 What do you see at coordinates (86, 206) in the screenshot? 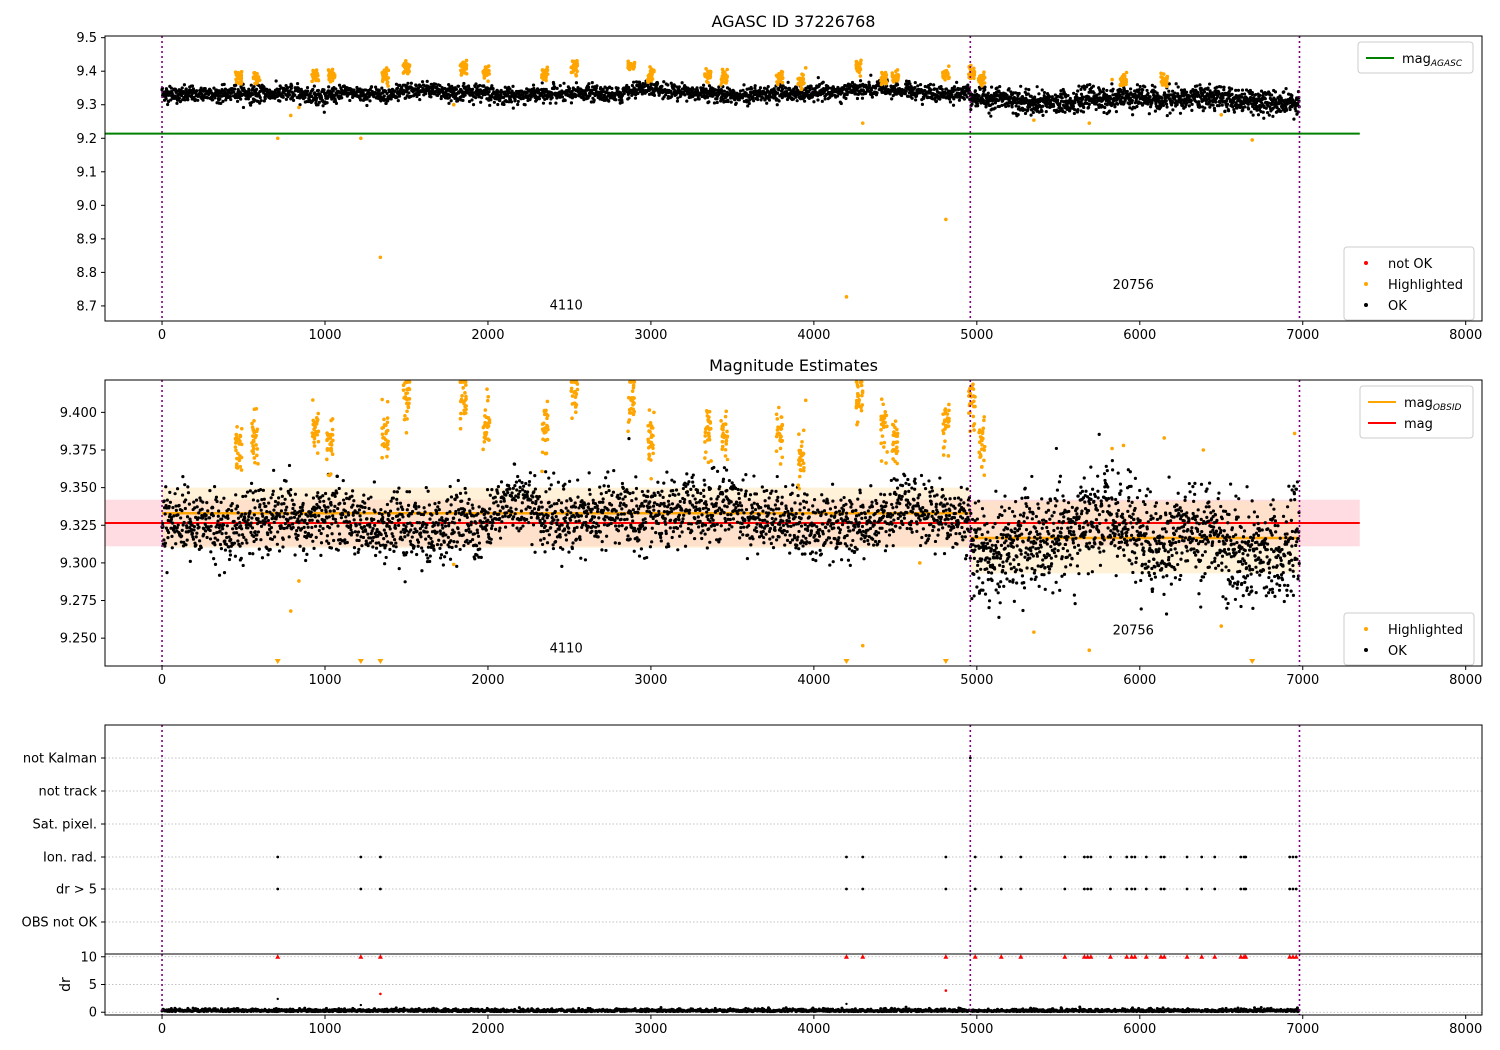
I see `y-tick-label: 9.0` at bounding box center [86, 206].